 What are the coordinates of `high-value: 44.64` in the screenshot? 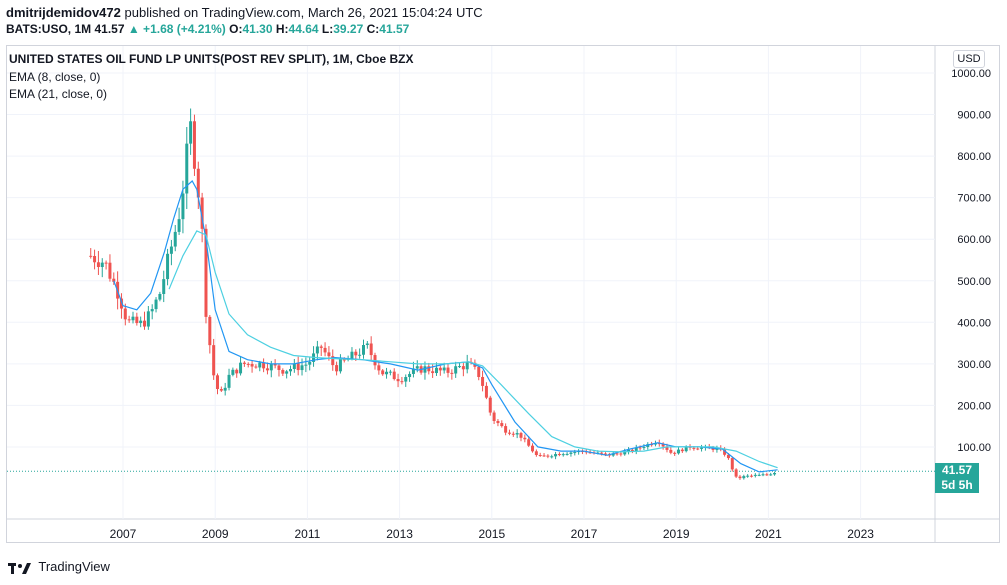 It's located at (303, 29).